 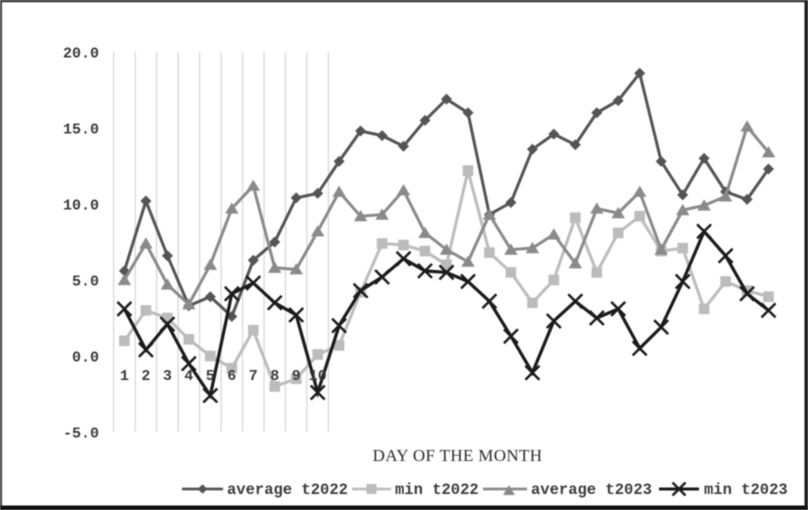 What do you see at coordinates (188, 376) in the screenshot?
I see `svg-text: 4` at bounding box center [188, 376].